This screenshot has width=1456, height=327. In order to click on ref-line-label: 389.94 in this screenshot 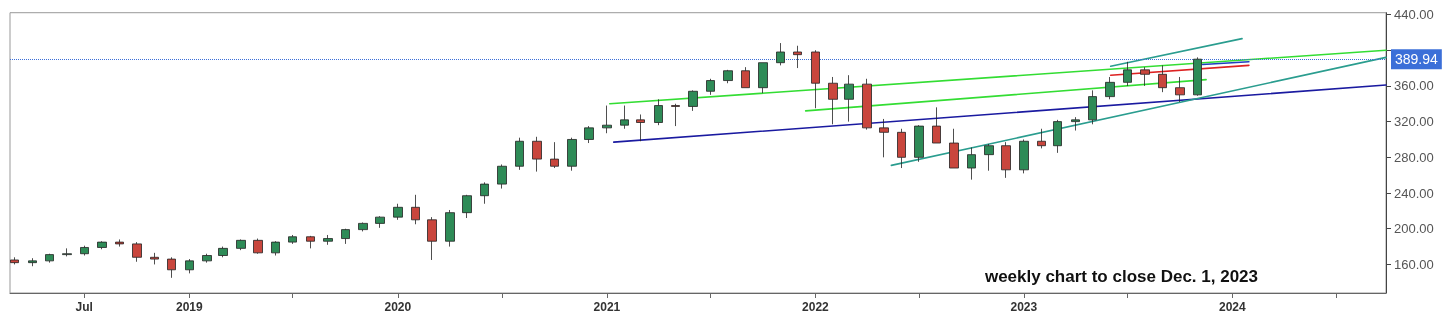, I will do `click(1417, 59)`.